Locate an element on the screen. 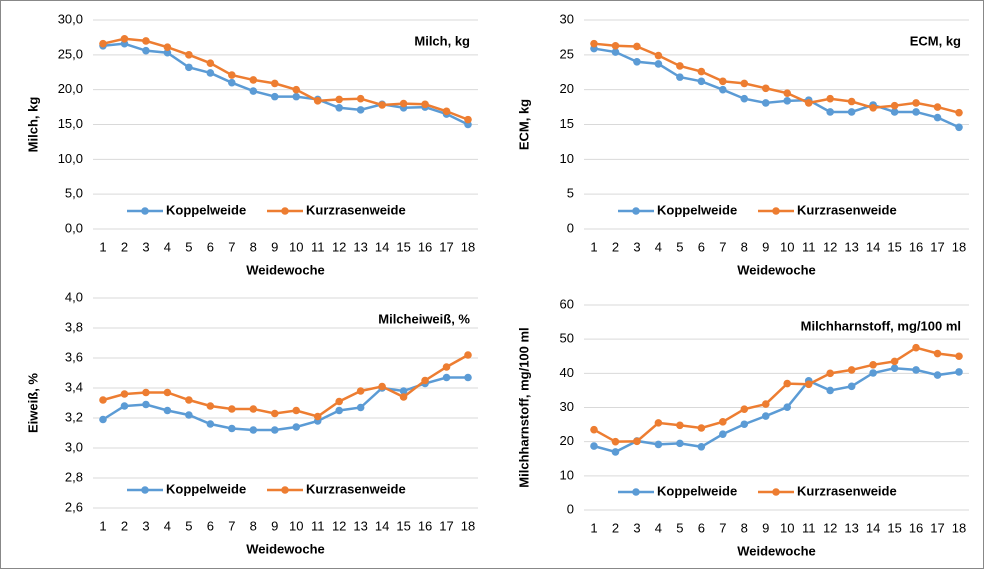 This screenshot has height=574, width=984. y-tick-label: 10 is located at coordinates (567, 474).